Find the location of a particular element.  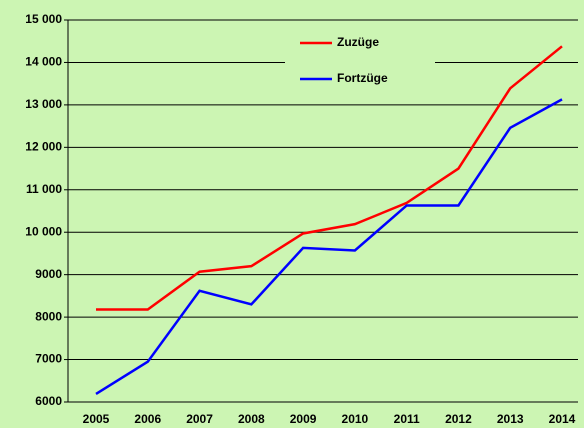

x-tick-label: 2014 is located at coordinates (562, 419).